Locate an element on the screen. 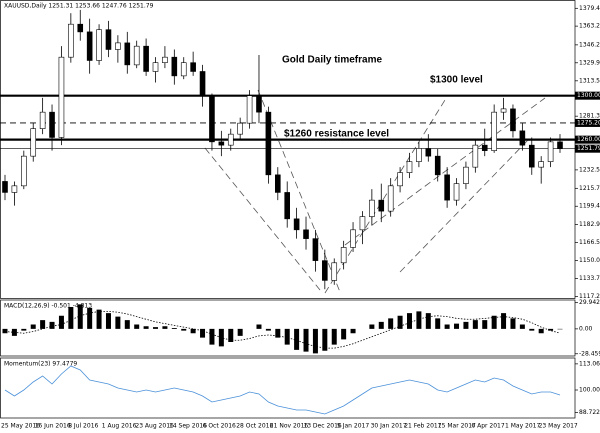 The height and width of the screenshot is (433, 600). y-tick-label: 1133.75 is located at coordinates (589, 278).